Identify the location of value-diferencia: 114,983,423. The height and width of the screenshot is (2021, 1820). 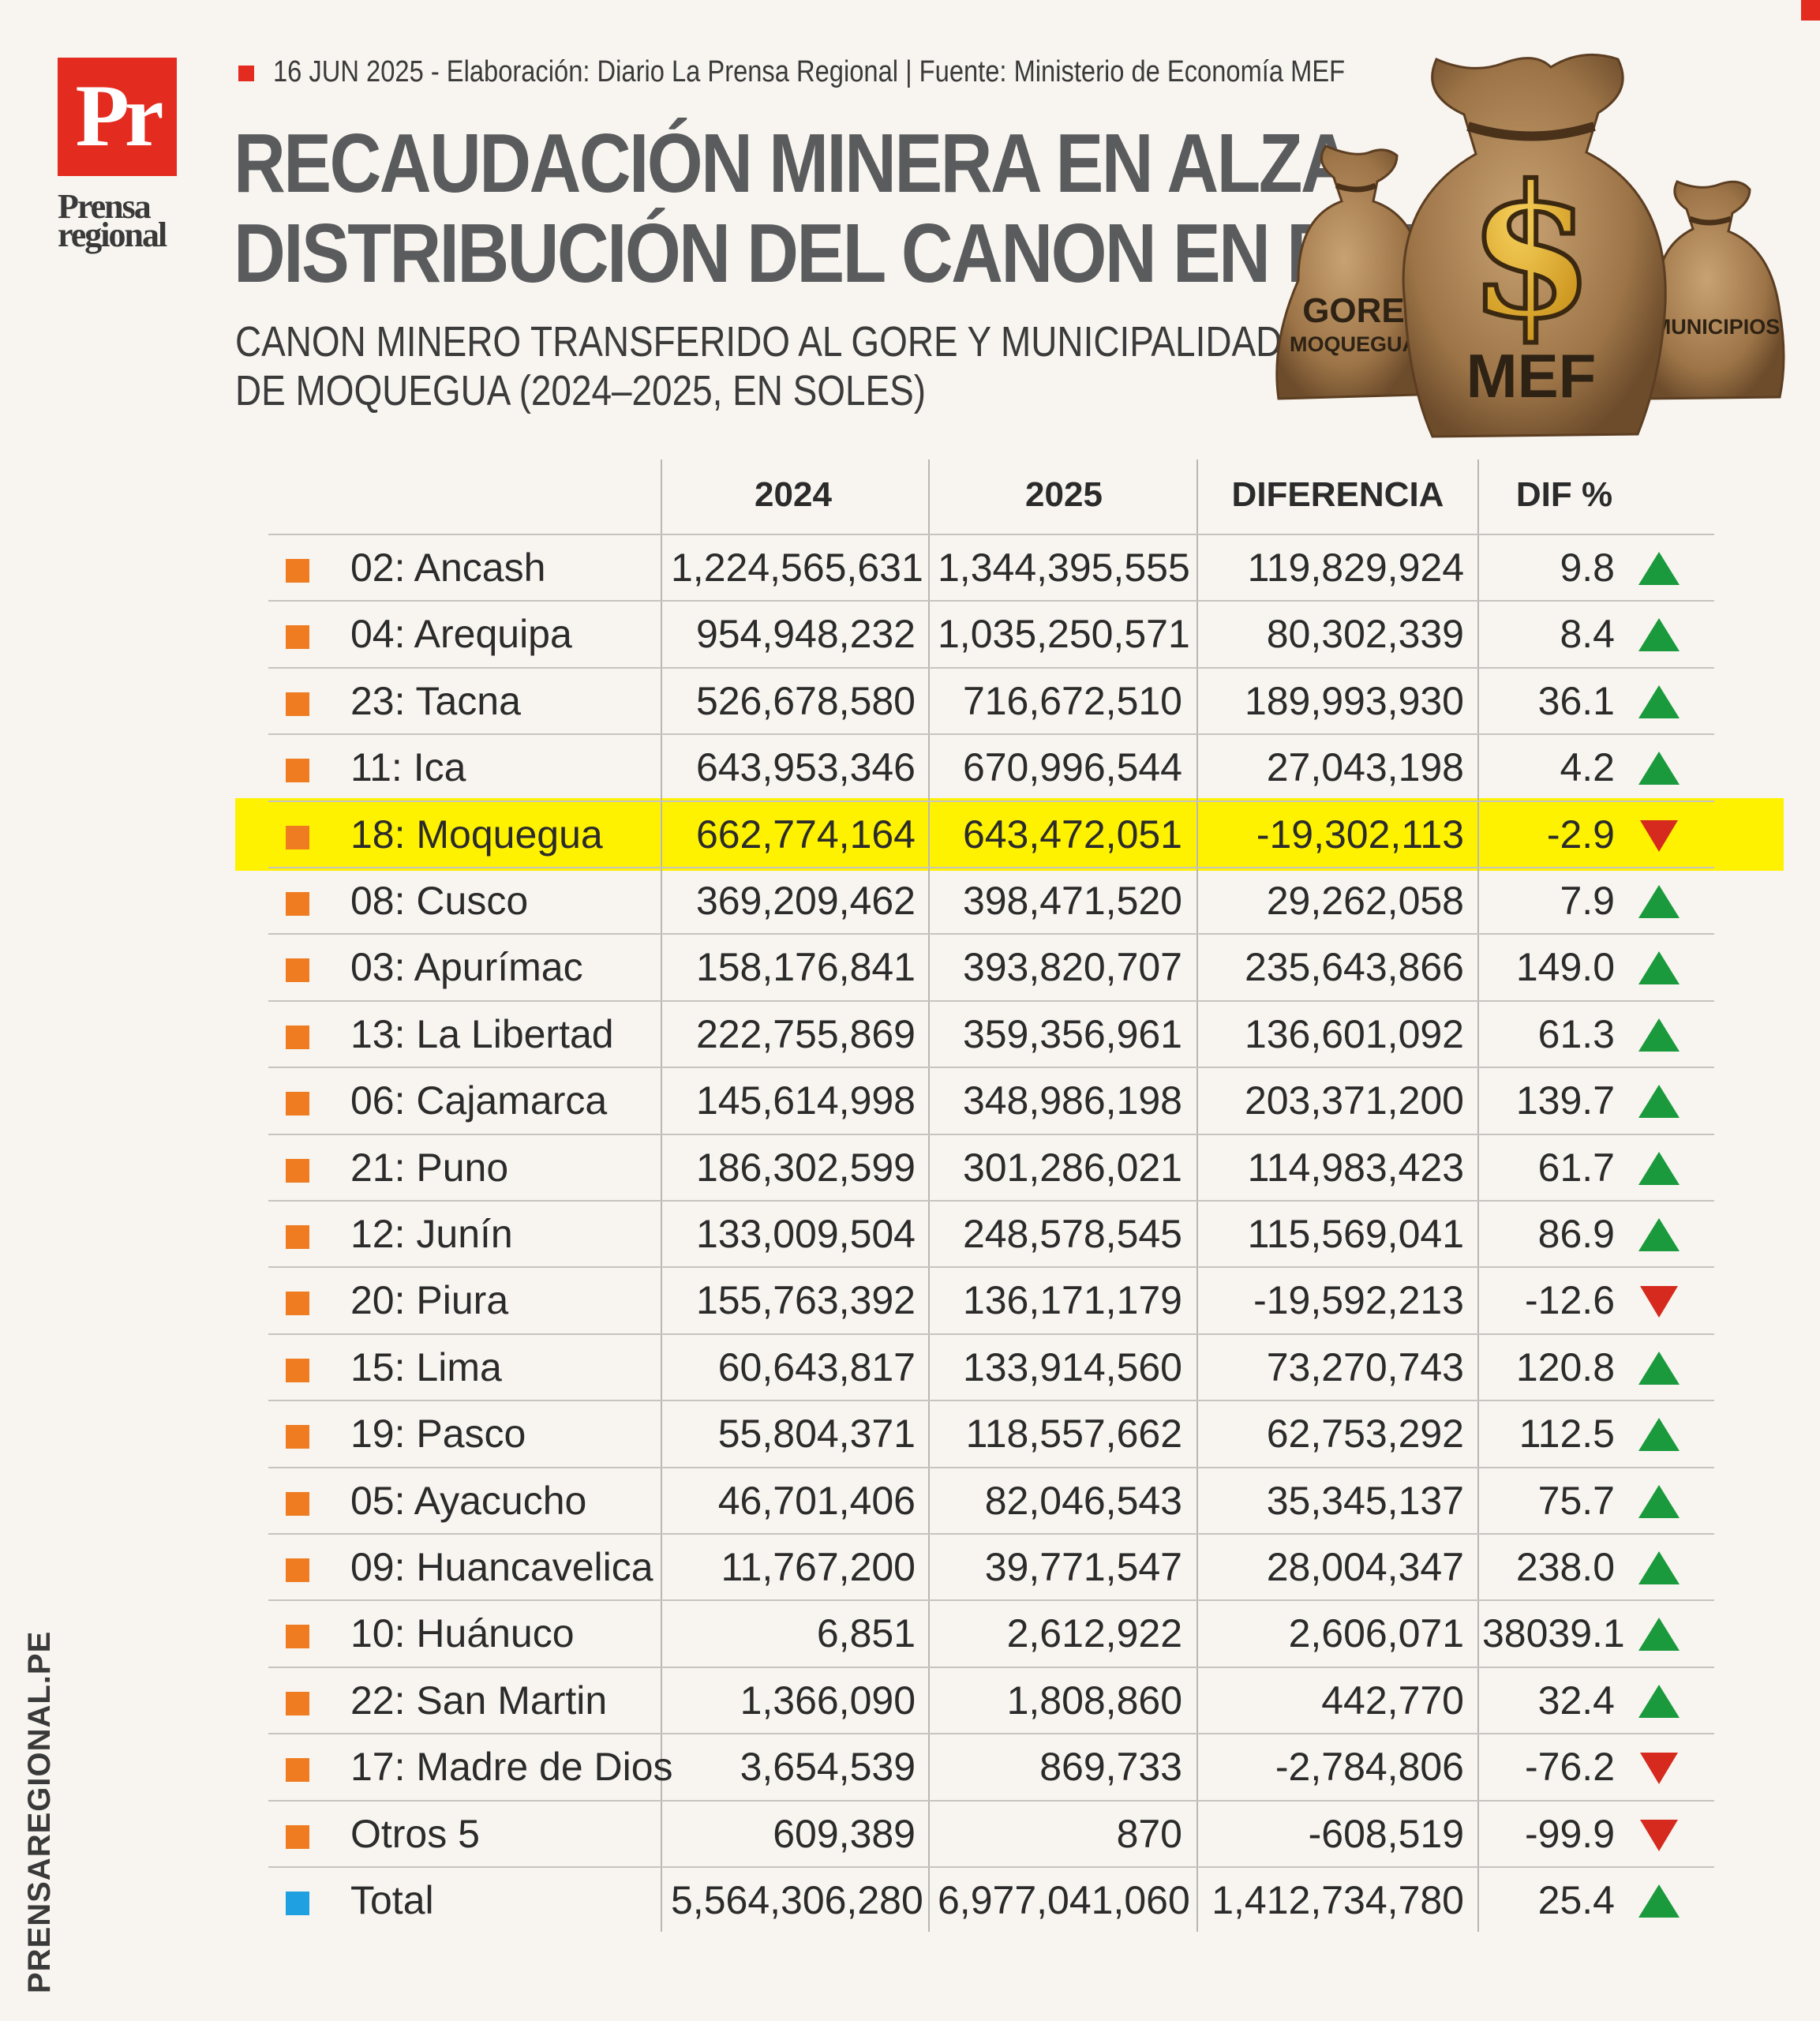
(1355, 1167).